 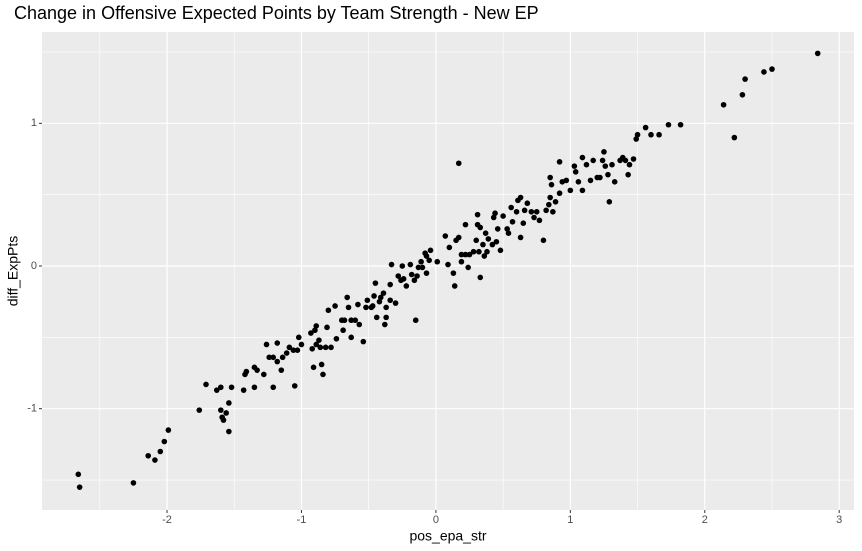 What do you see at coordinates (34, 266) in the screenshot?
I see `y-tick-label: 0` at bounding box center [34, 266].